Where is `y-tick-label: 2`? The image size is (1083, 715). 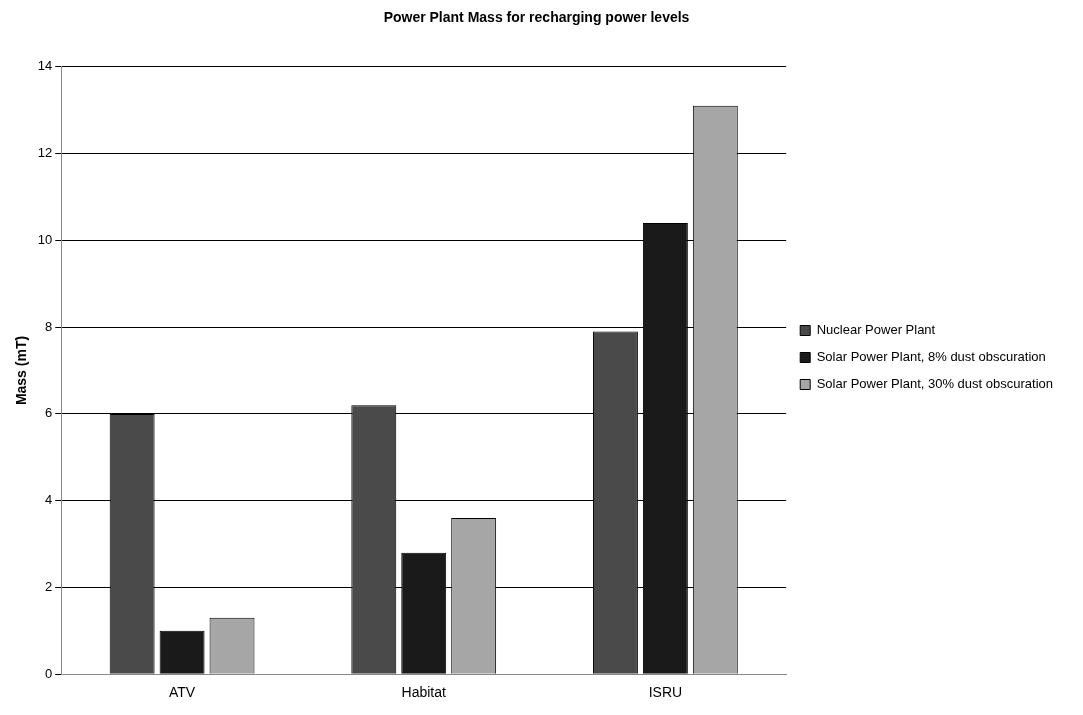
y-tick-label: 2 is located at coordinates (49, 587).